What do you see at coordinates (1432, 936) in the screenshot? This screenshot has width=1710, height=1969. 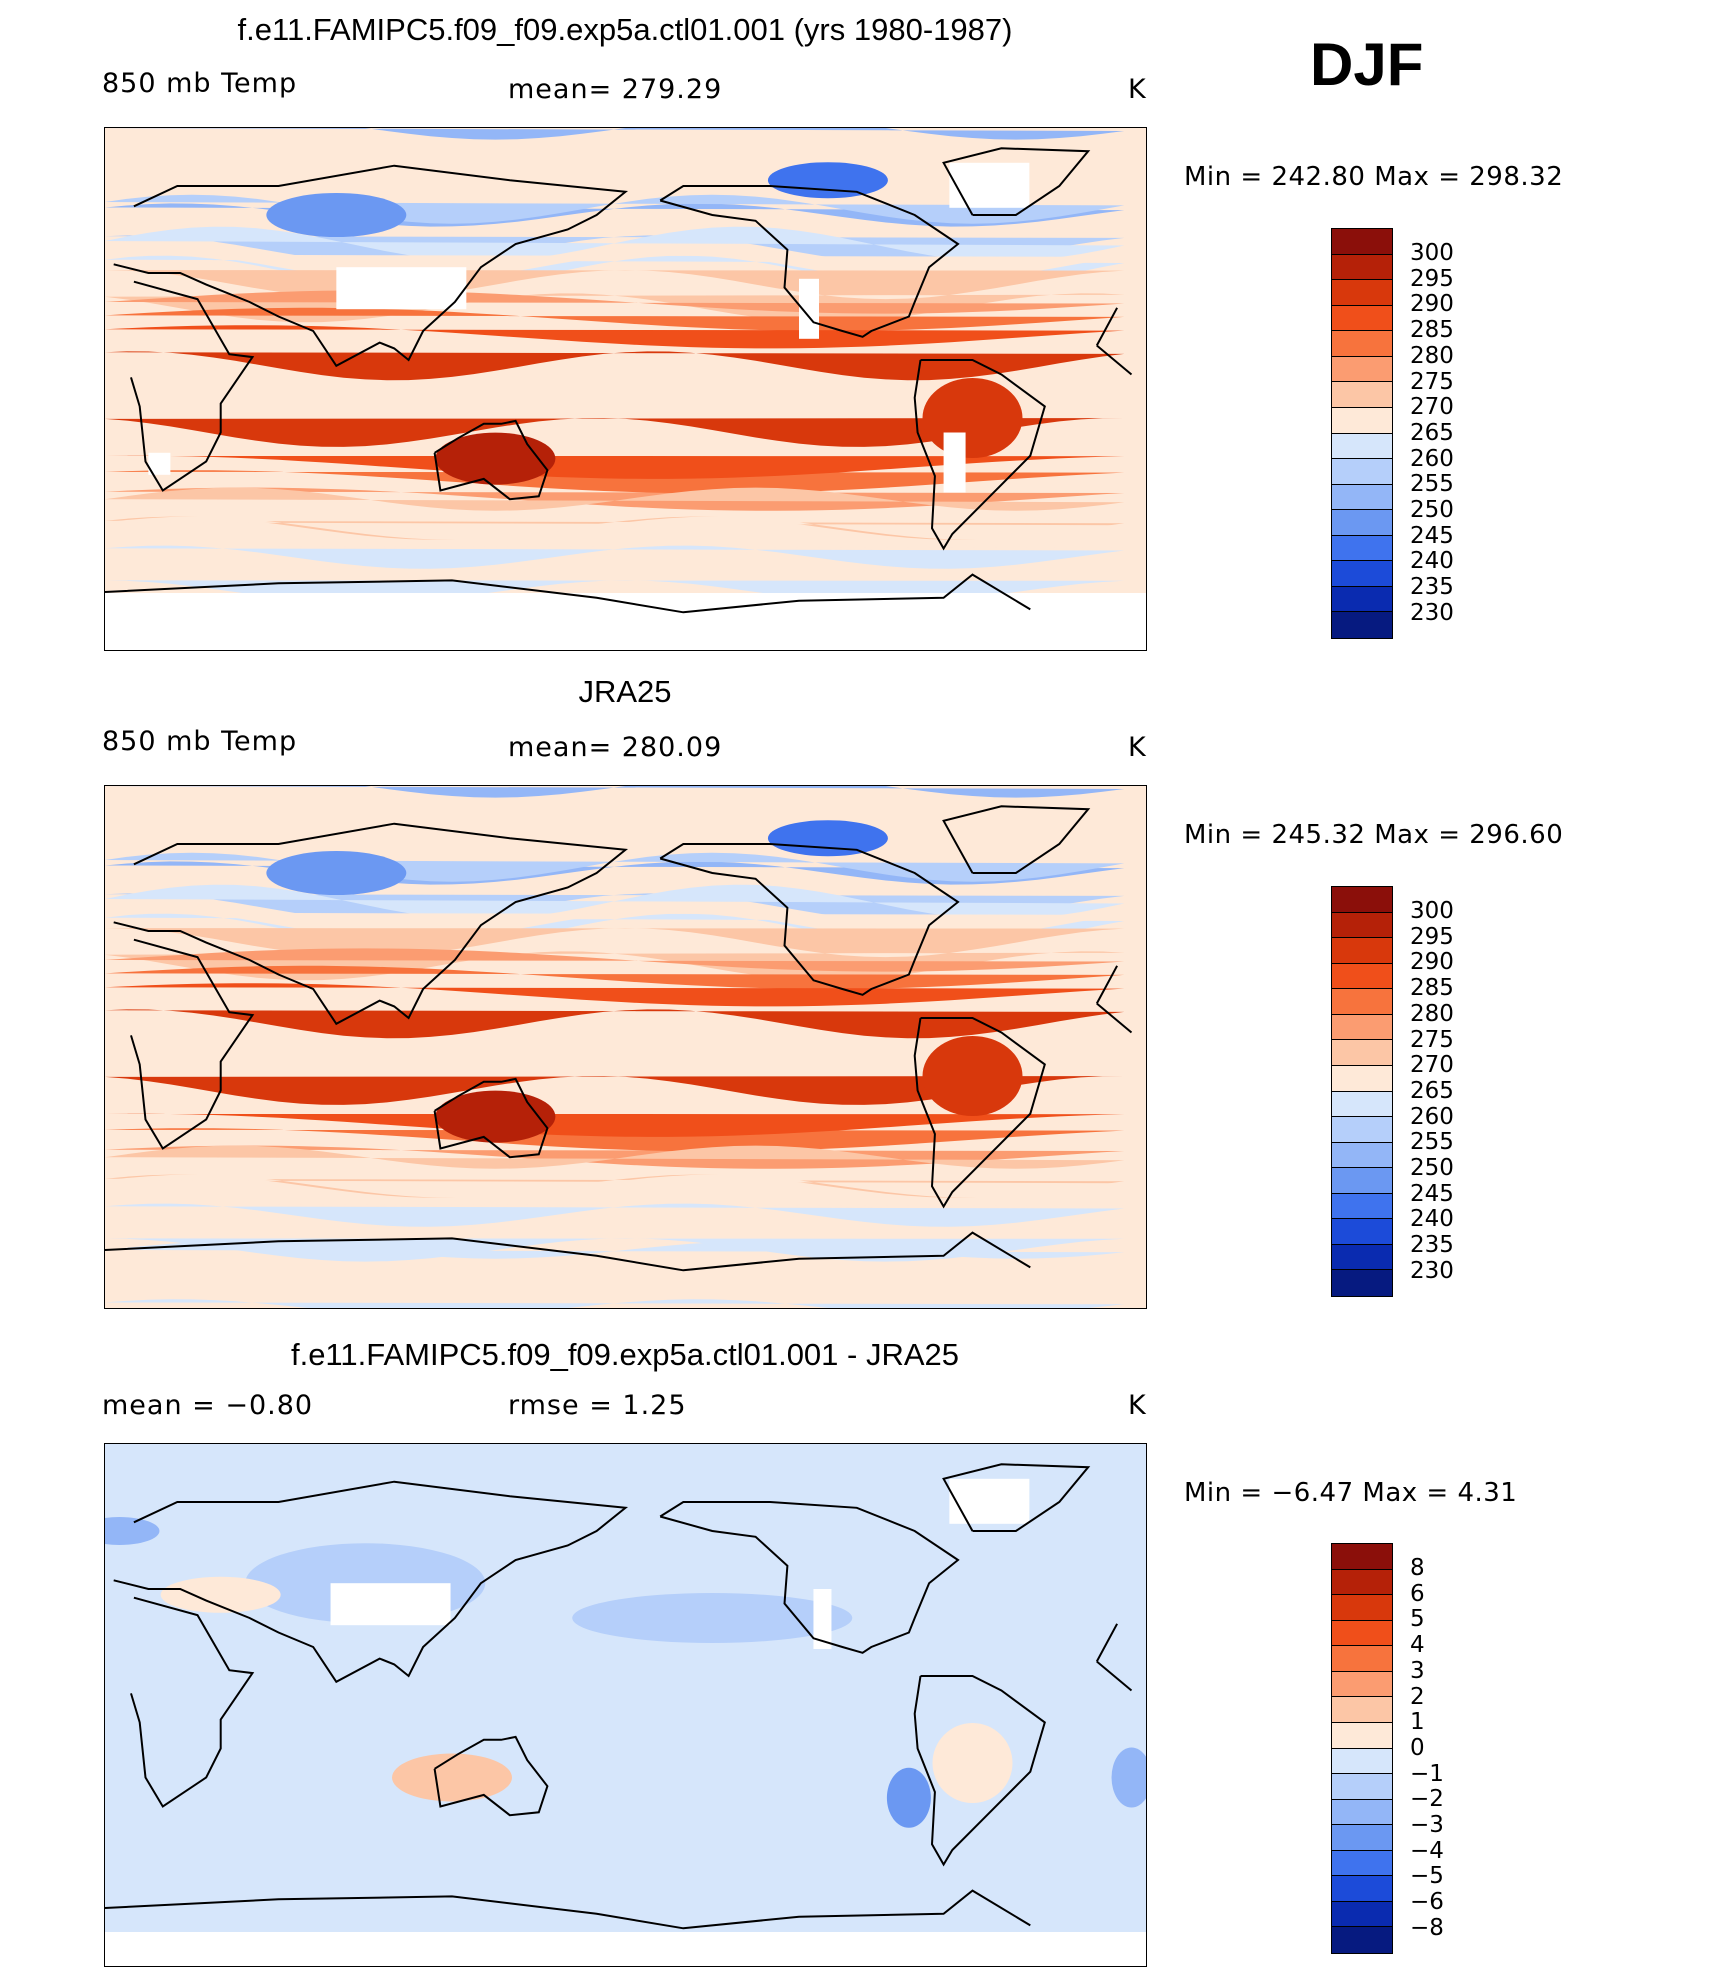 I see `colorbar-tick-label: 295` at bounding box center [1432, 936].